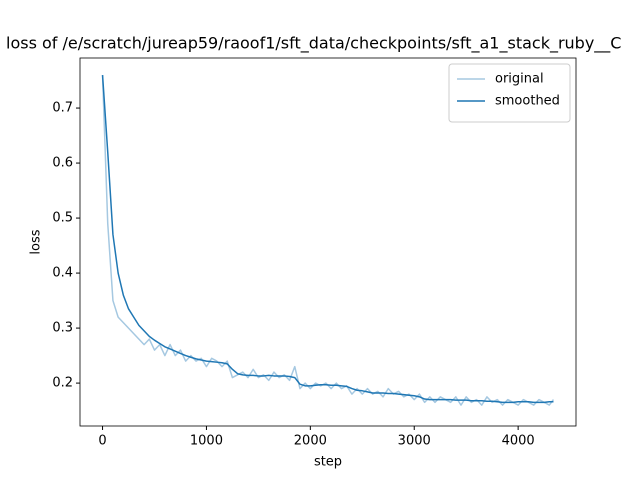 Image resolution: width=640 pixels, height=480 pixels. Describe the element at coordinates (518, 441) in the screenshot. I see `x-tick-label: 4000` at that location.